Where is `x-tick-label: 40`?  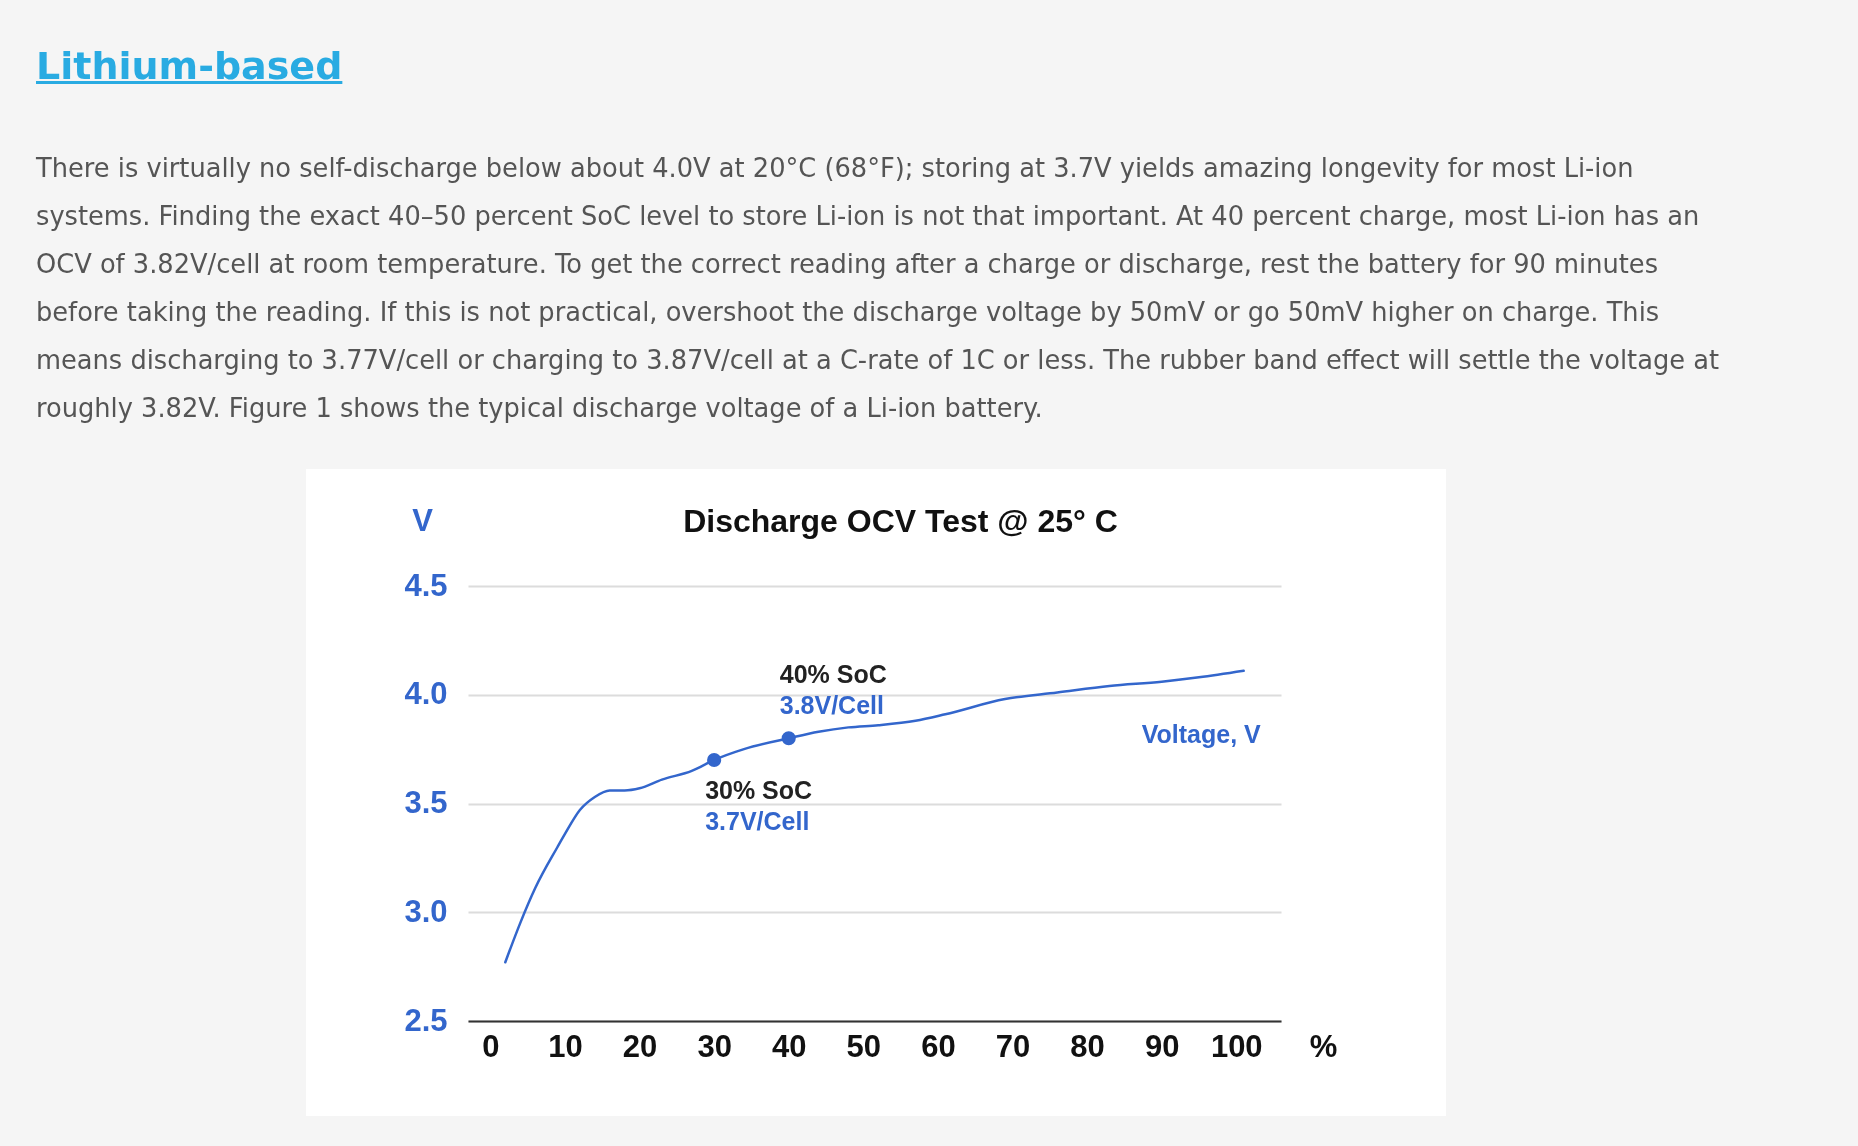 x-tick-label: 40 is located at coordinates (789, 1046).